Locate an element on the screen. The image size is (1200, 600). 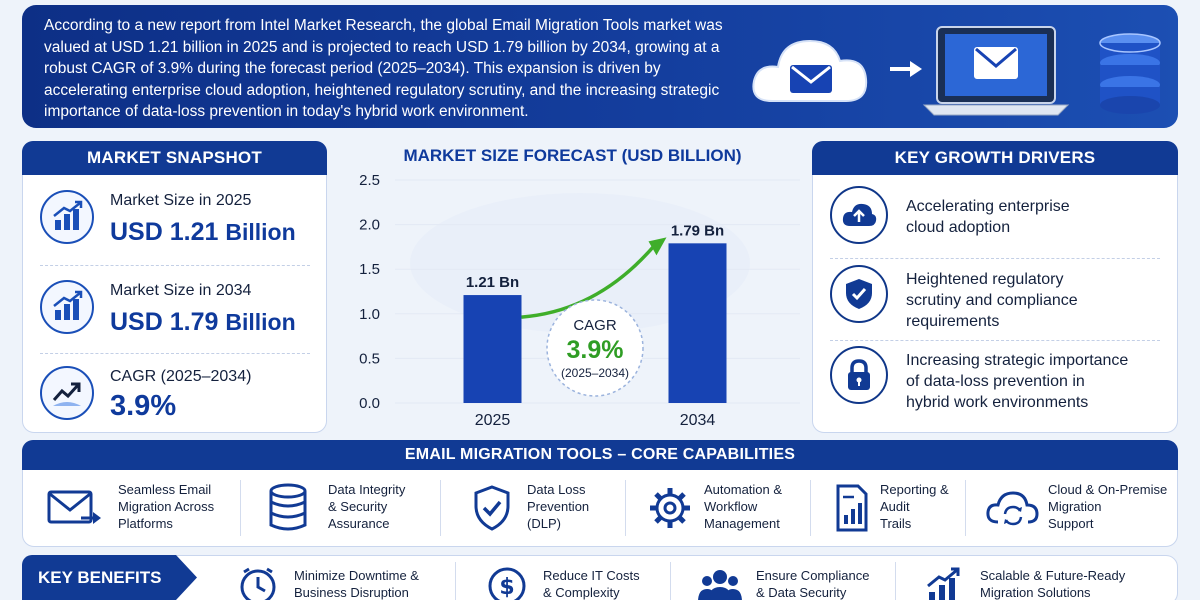
benefit-line: Reduce IT Costs is located at coordinates (591, 575).